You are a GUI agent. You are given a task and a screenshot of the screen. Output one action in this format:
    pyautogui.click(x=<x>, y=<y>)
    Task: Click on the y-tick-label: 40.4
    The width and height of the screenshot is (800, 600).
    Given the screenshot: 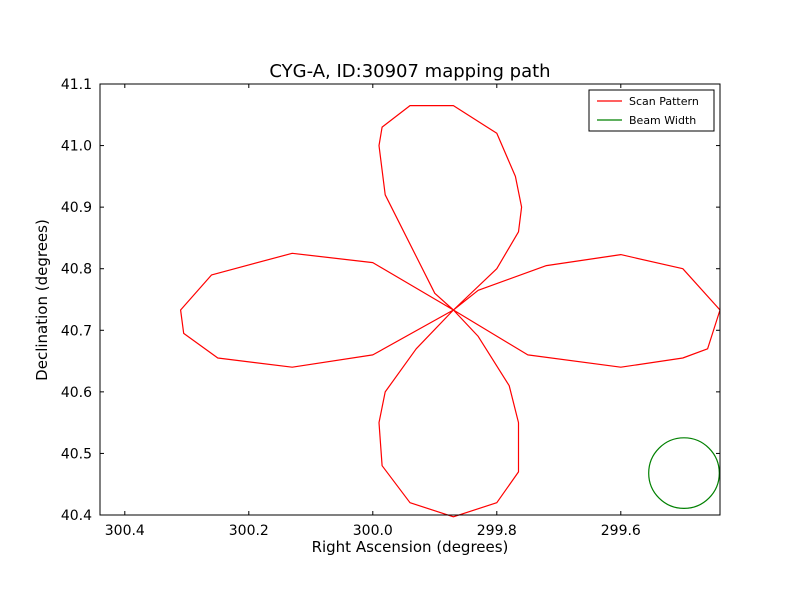 What is the action you would take?
    pyautogui.click(x=76, y=516)
    